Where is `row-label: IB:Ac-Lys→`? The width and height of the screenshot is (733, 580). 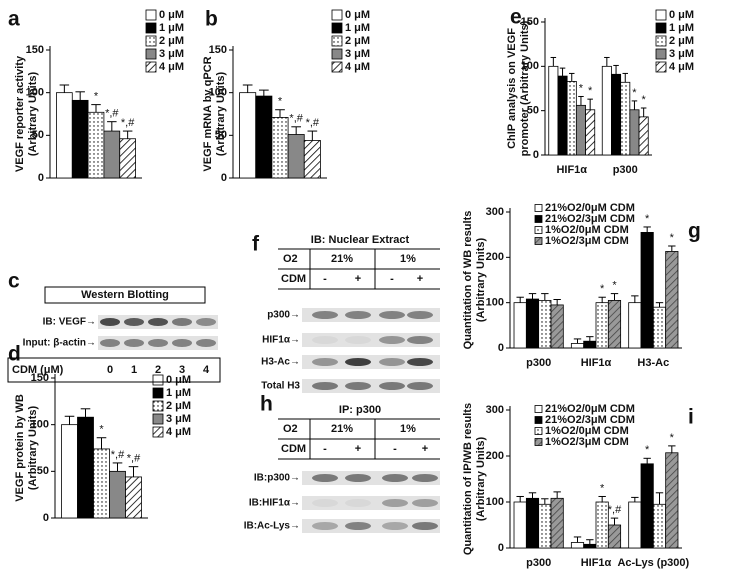
row-label: IB:Ac-Lys→ is located at coordinates (272, 526).